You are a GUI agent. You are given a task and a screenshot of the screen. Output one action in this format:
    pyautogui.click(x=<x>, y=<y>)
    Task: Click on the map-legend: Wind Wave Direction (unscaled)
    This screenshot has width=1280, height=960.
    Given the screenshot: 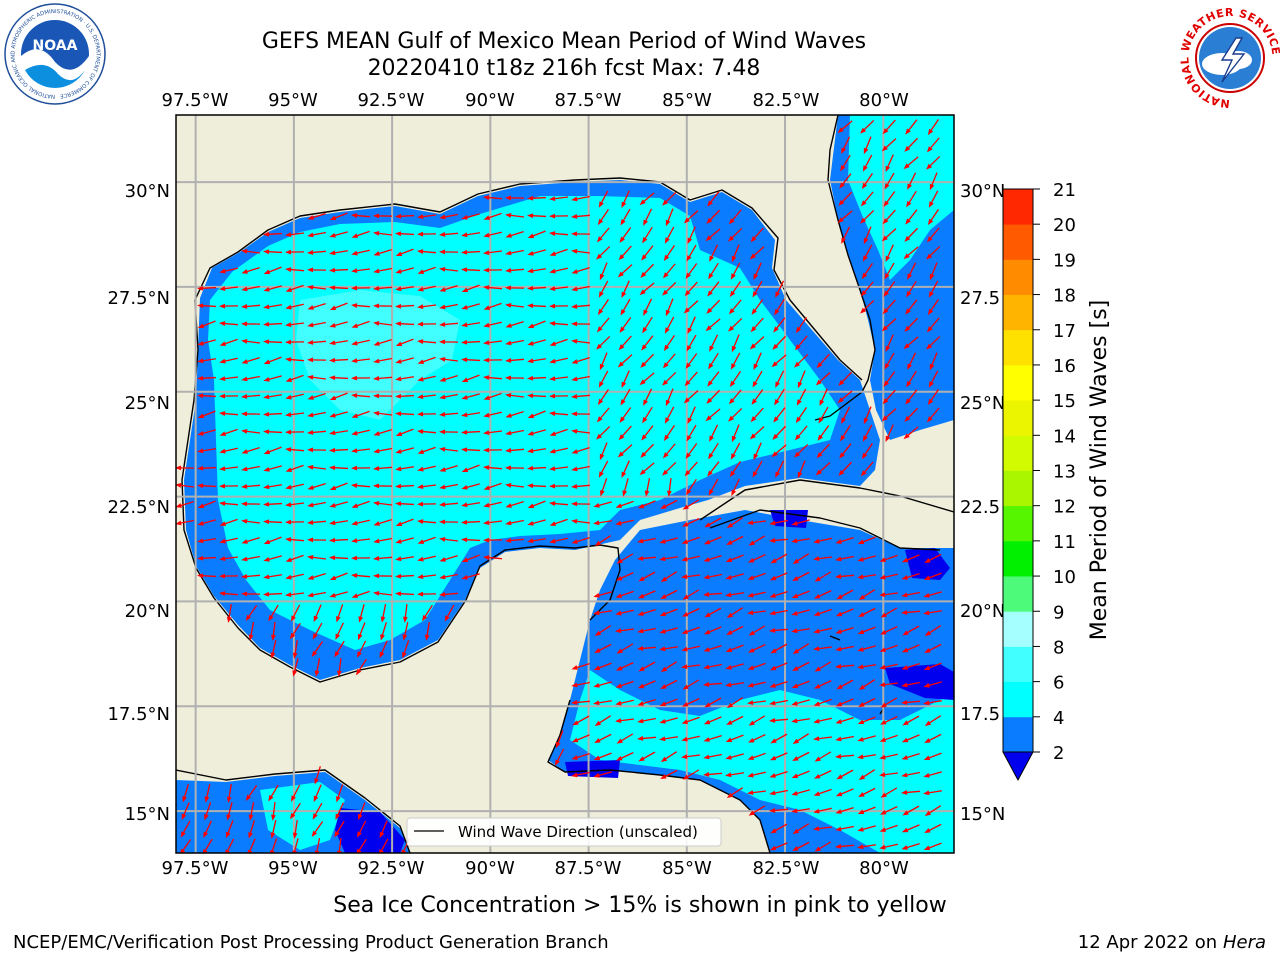 What is the action you would take?
    pyautogui.click(x=564, y=832)
    